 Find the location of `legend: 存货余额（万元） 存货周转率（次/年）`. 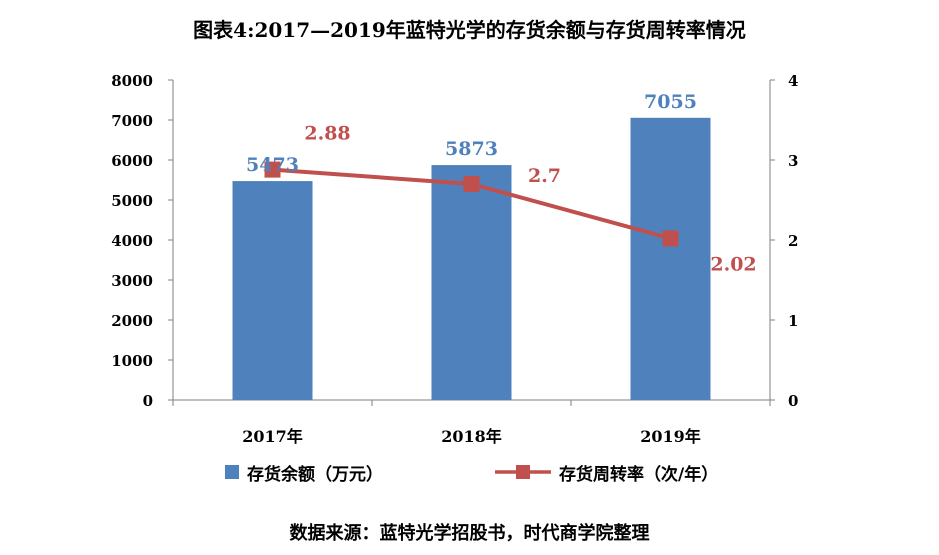

legend: 存货余额（万元） 存货周转率（次/年） is located at coordinates (505, 472).